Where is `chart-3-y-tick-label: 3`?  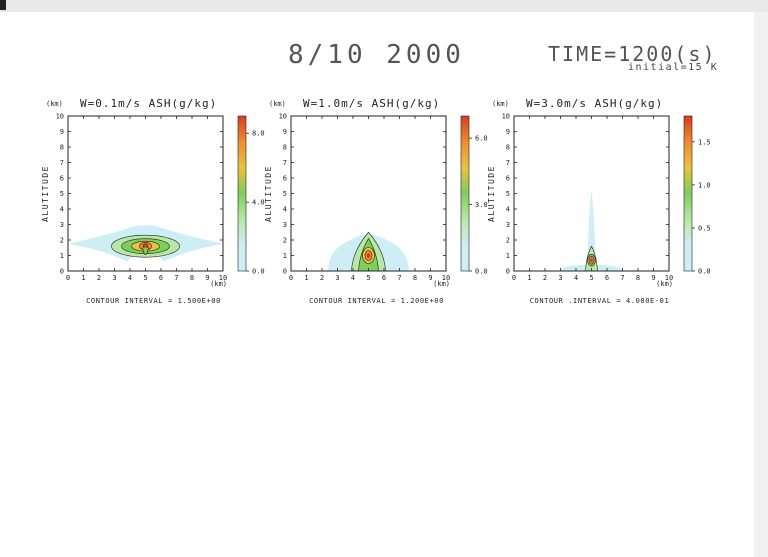 chart-3-y-tick-label: 3 is located at coordinates (508, 225).